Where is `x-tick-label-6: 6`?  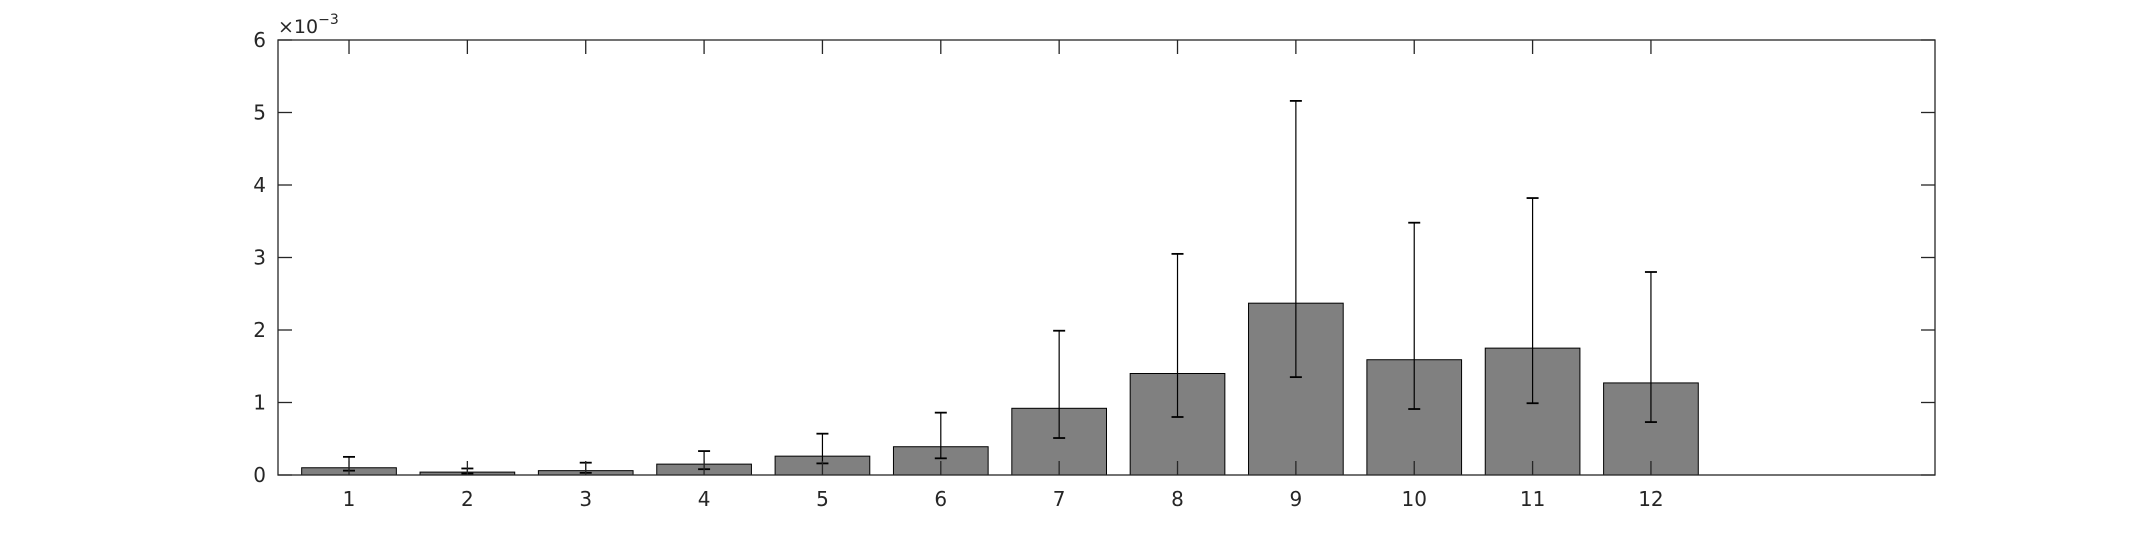 x-tick-label-6: 6 is located at coordinates (940, 499).